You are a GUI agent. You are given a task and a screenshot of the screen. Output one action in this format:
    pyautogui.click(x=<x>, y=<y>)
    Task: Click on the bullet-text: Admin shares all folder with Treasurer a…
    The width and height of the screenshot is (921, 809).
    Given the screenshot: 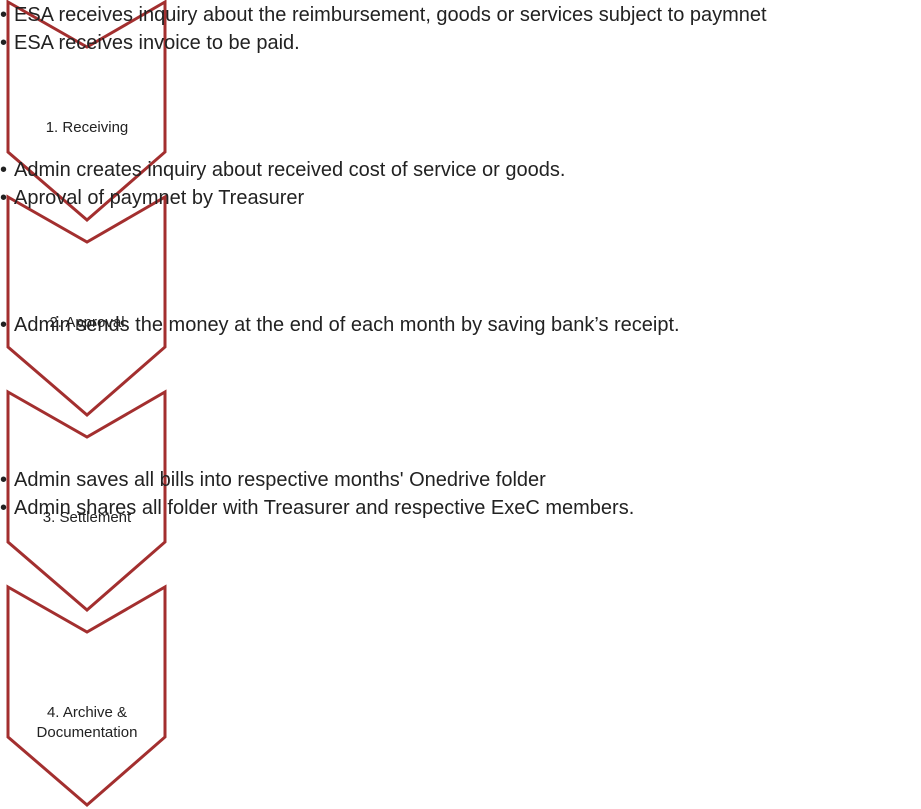 What is the action you would take?
    pyautogui.click(x=460, y=508)
    